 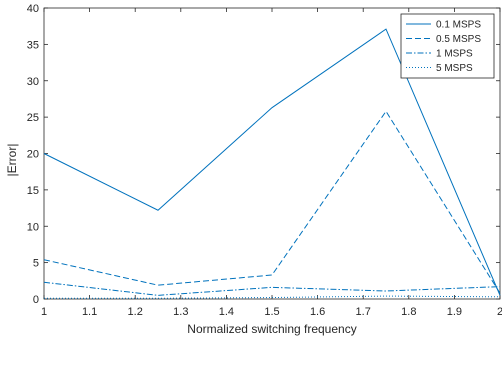 What do you see at coordinates (33, 82) in the screenshot?
I see `y-tick-label: 30` at bounding box center [33, 82].